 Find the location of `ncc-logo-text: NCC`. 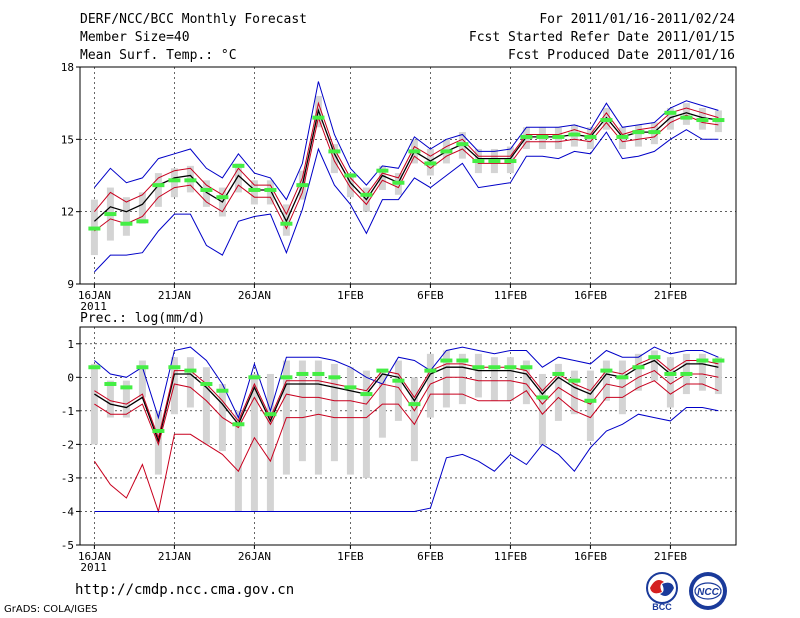

ncc-logo-text: NCC is located at coordinates (708, 592).